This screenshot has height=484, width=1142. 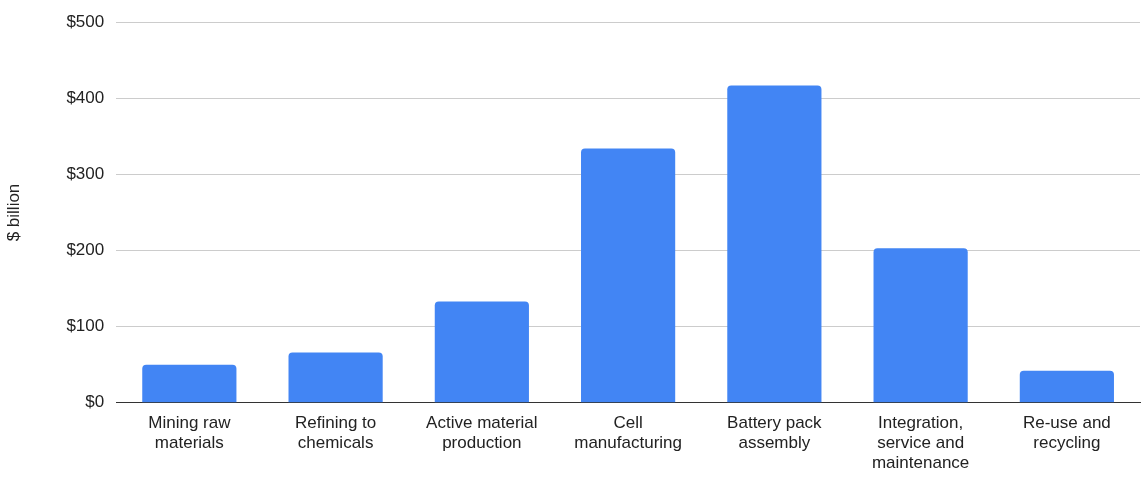 What do you see at coordinates (920, 442) in the screenshot?
I see `x-tick-label: Integration, service and maintenance` at bounding box center [920, 442].